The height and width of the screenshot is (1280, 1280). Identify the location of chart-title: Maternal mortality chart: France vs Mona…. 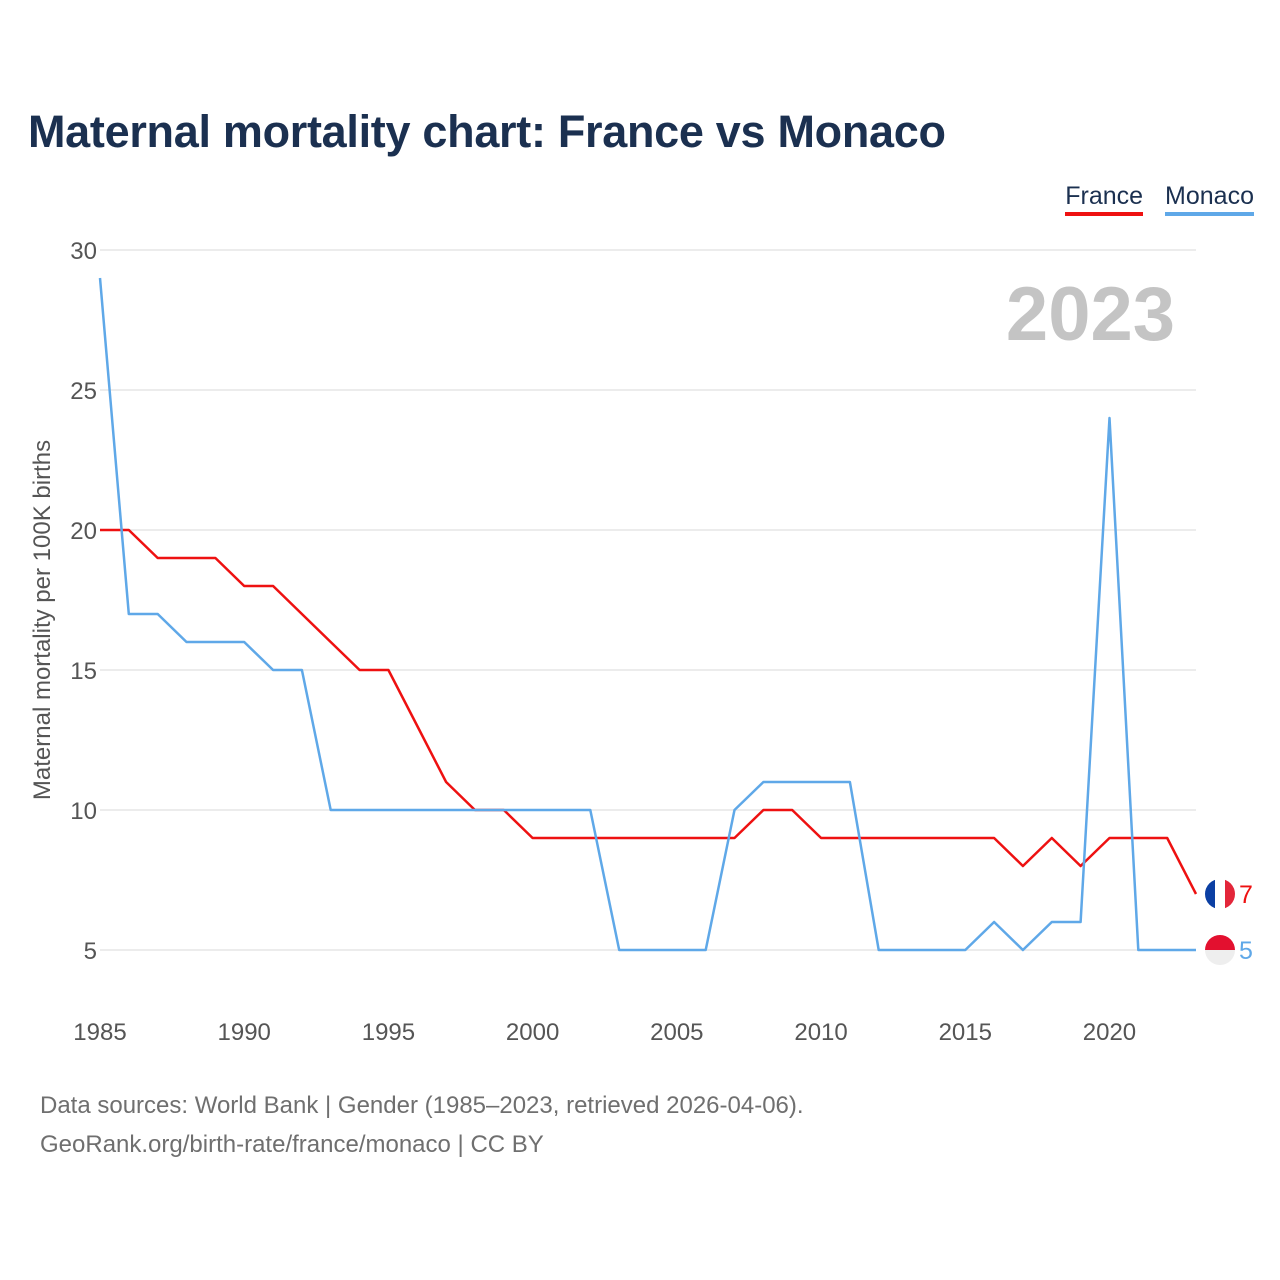
(487, 131).